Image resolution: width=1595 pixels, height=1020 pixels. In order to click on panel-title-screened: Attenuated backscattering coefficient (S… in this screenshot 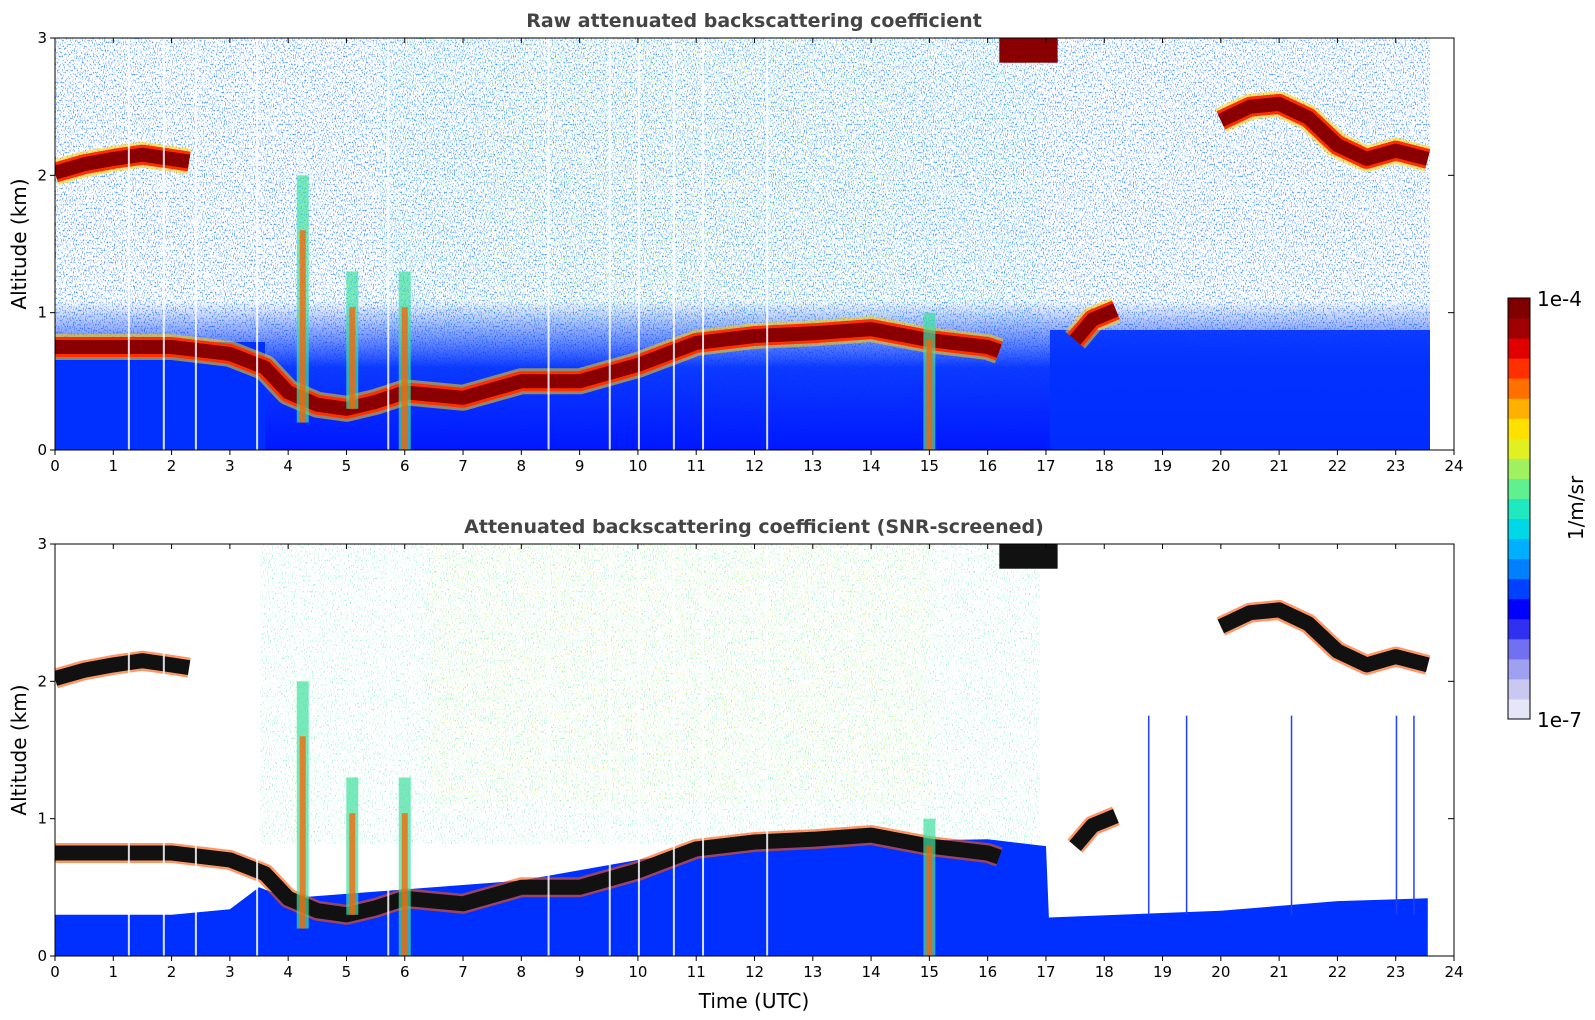, I will do `click(754, 527)`.